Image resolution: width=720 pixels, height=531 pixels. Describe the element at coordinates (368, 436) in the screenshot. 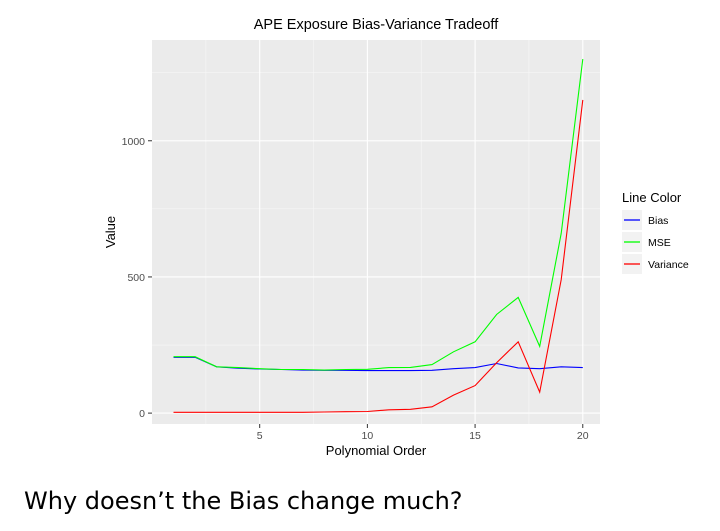

I see `x-tick-label: 10` at that location.